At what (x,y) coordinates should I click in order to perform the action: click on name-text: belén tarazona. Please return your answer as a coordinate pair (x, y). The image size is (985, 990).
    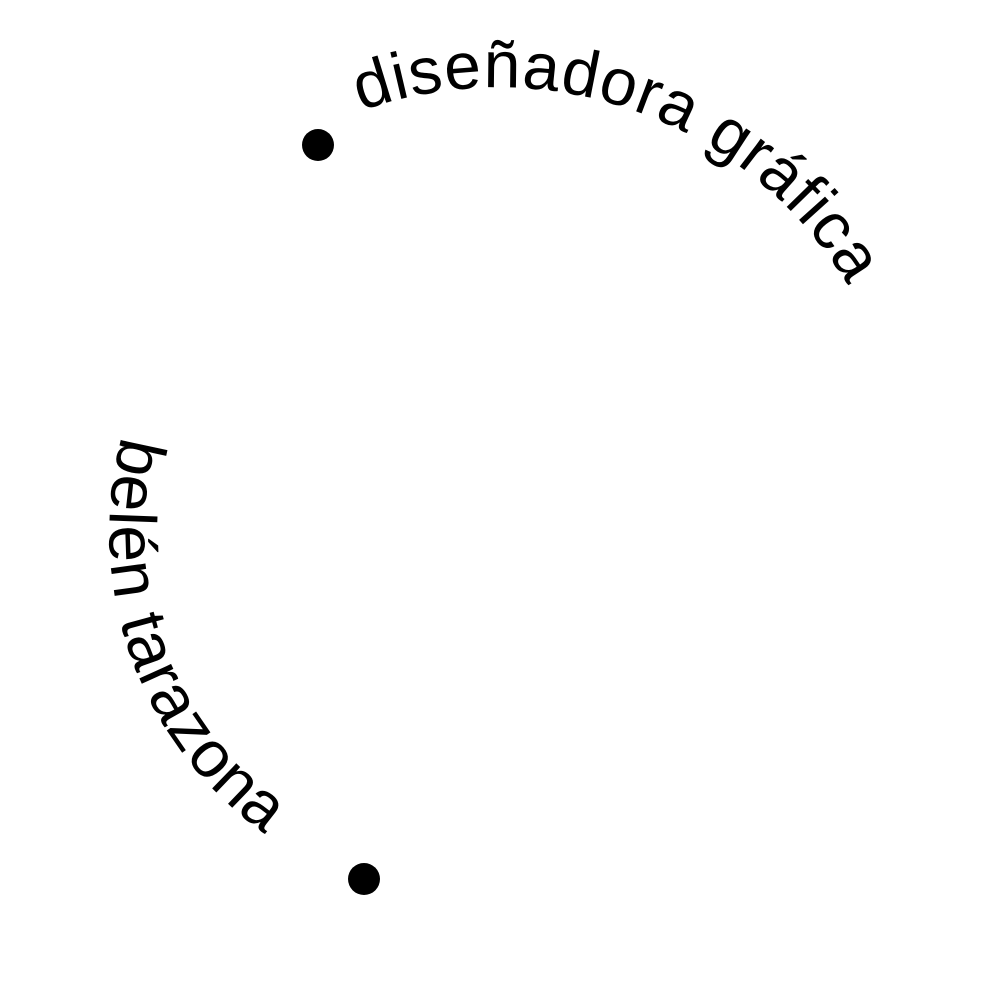
    Looking at the image, I should click on (198, 639).